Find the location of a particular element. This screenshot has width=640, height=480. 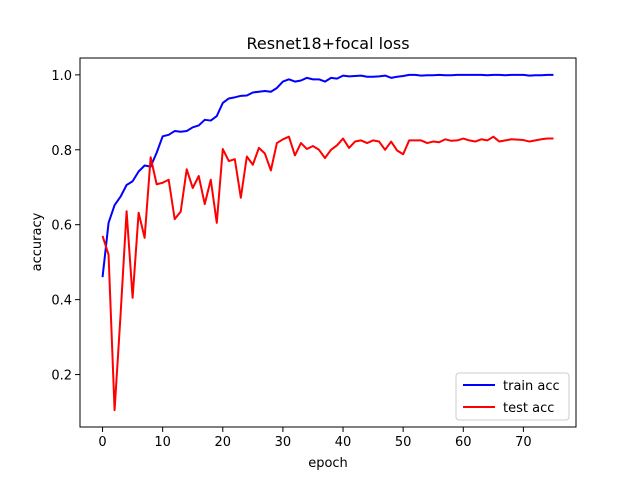

y-axis-label: accuracy is located at coordinates (37, 241).